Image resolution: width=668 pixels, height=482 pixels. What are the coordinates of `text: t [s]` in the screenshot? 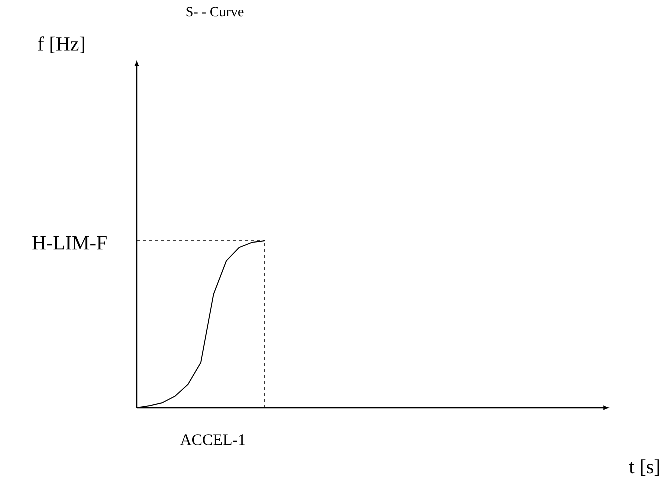 It's located at (644, 468).